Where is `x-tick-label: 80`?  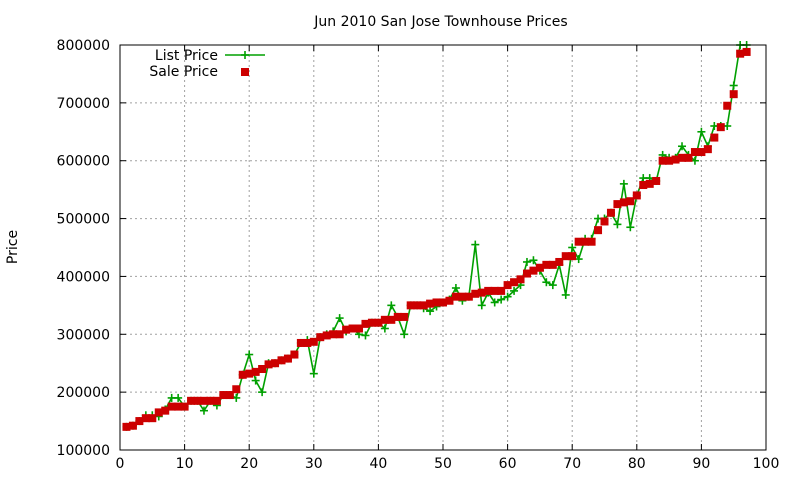
x-tick-label: 80 is located at coordinates (637, 464).